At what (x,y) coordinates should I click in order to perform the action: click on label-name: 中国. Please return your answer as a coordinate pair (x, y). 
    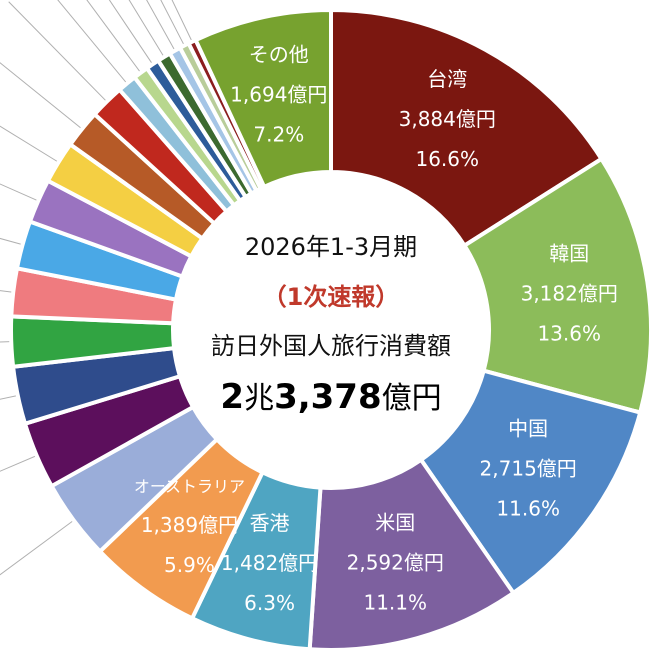
    Looking at the image, I should click on (528, 429).